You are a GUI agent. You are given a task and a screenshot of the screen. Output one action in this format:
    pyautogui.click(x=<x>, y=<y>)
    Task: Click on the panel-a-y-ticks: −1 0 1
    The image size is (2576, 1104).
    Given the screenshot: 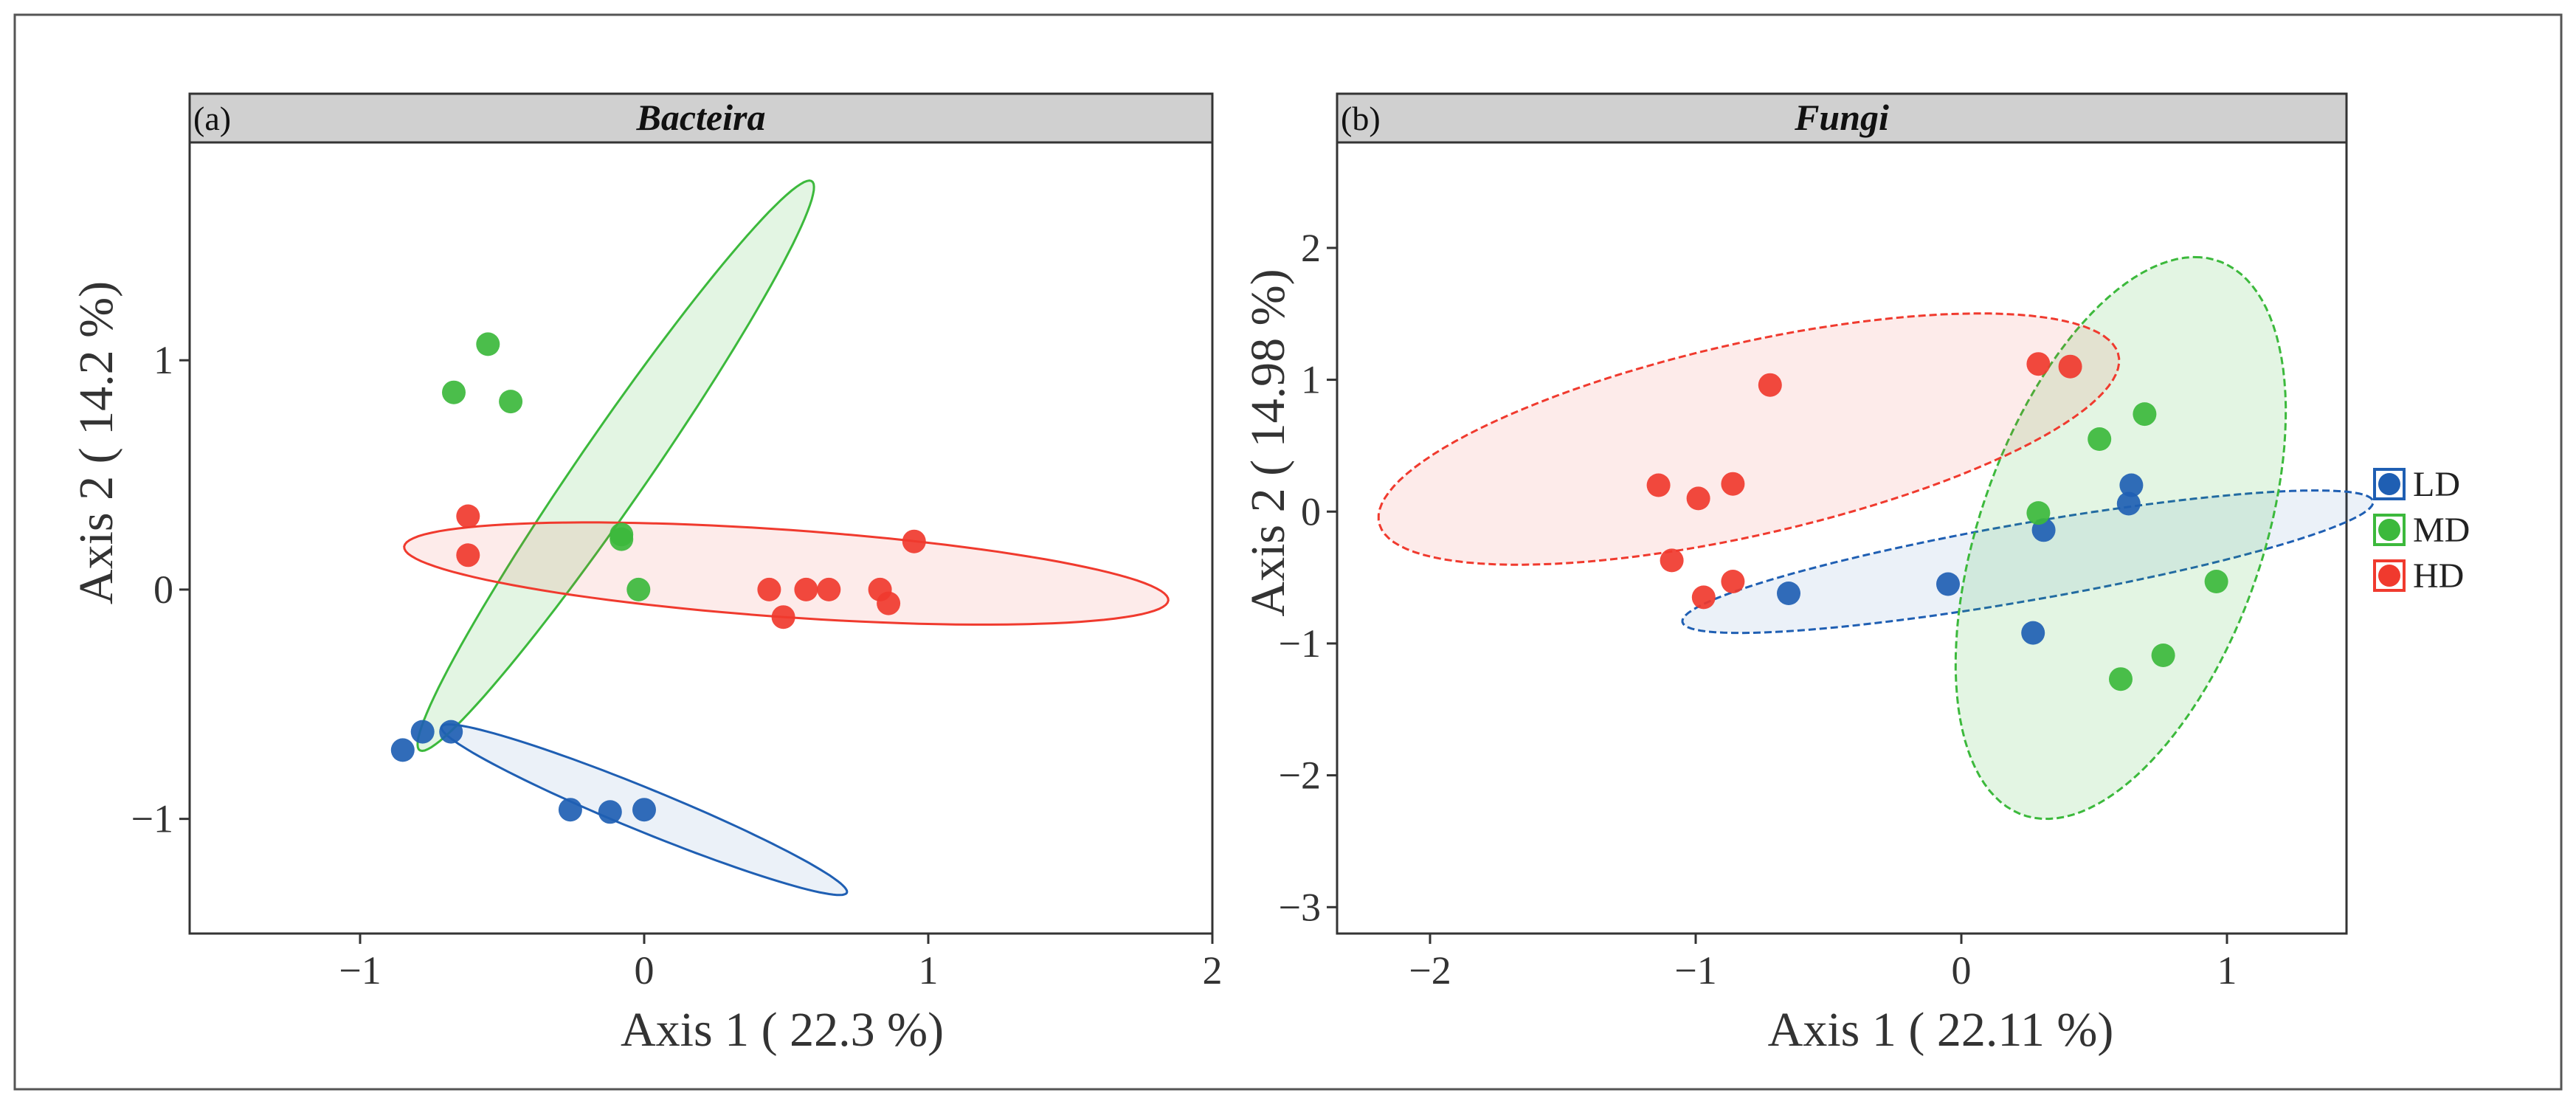 What is the action you would take?
    pyautogui.click(x=160, y=589)
    